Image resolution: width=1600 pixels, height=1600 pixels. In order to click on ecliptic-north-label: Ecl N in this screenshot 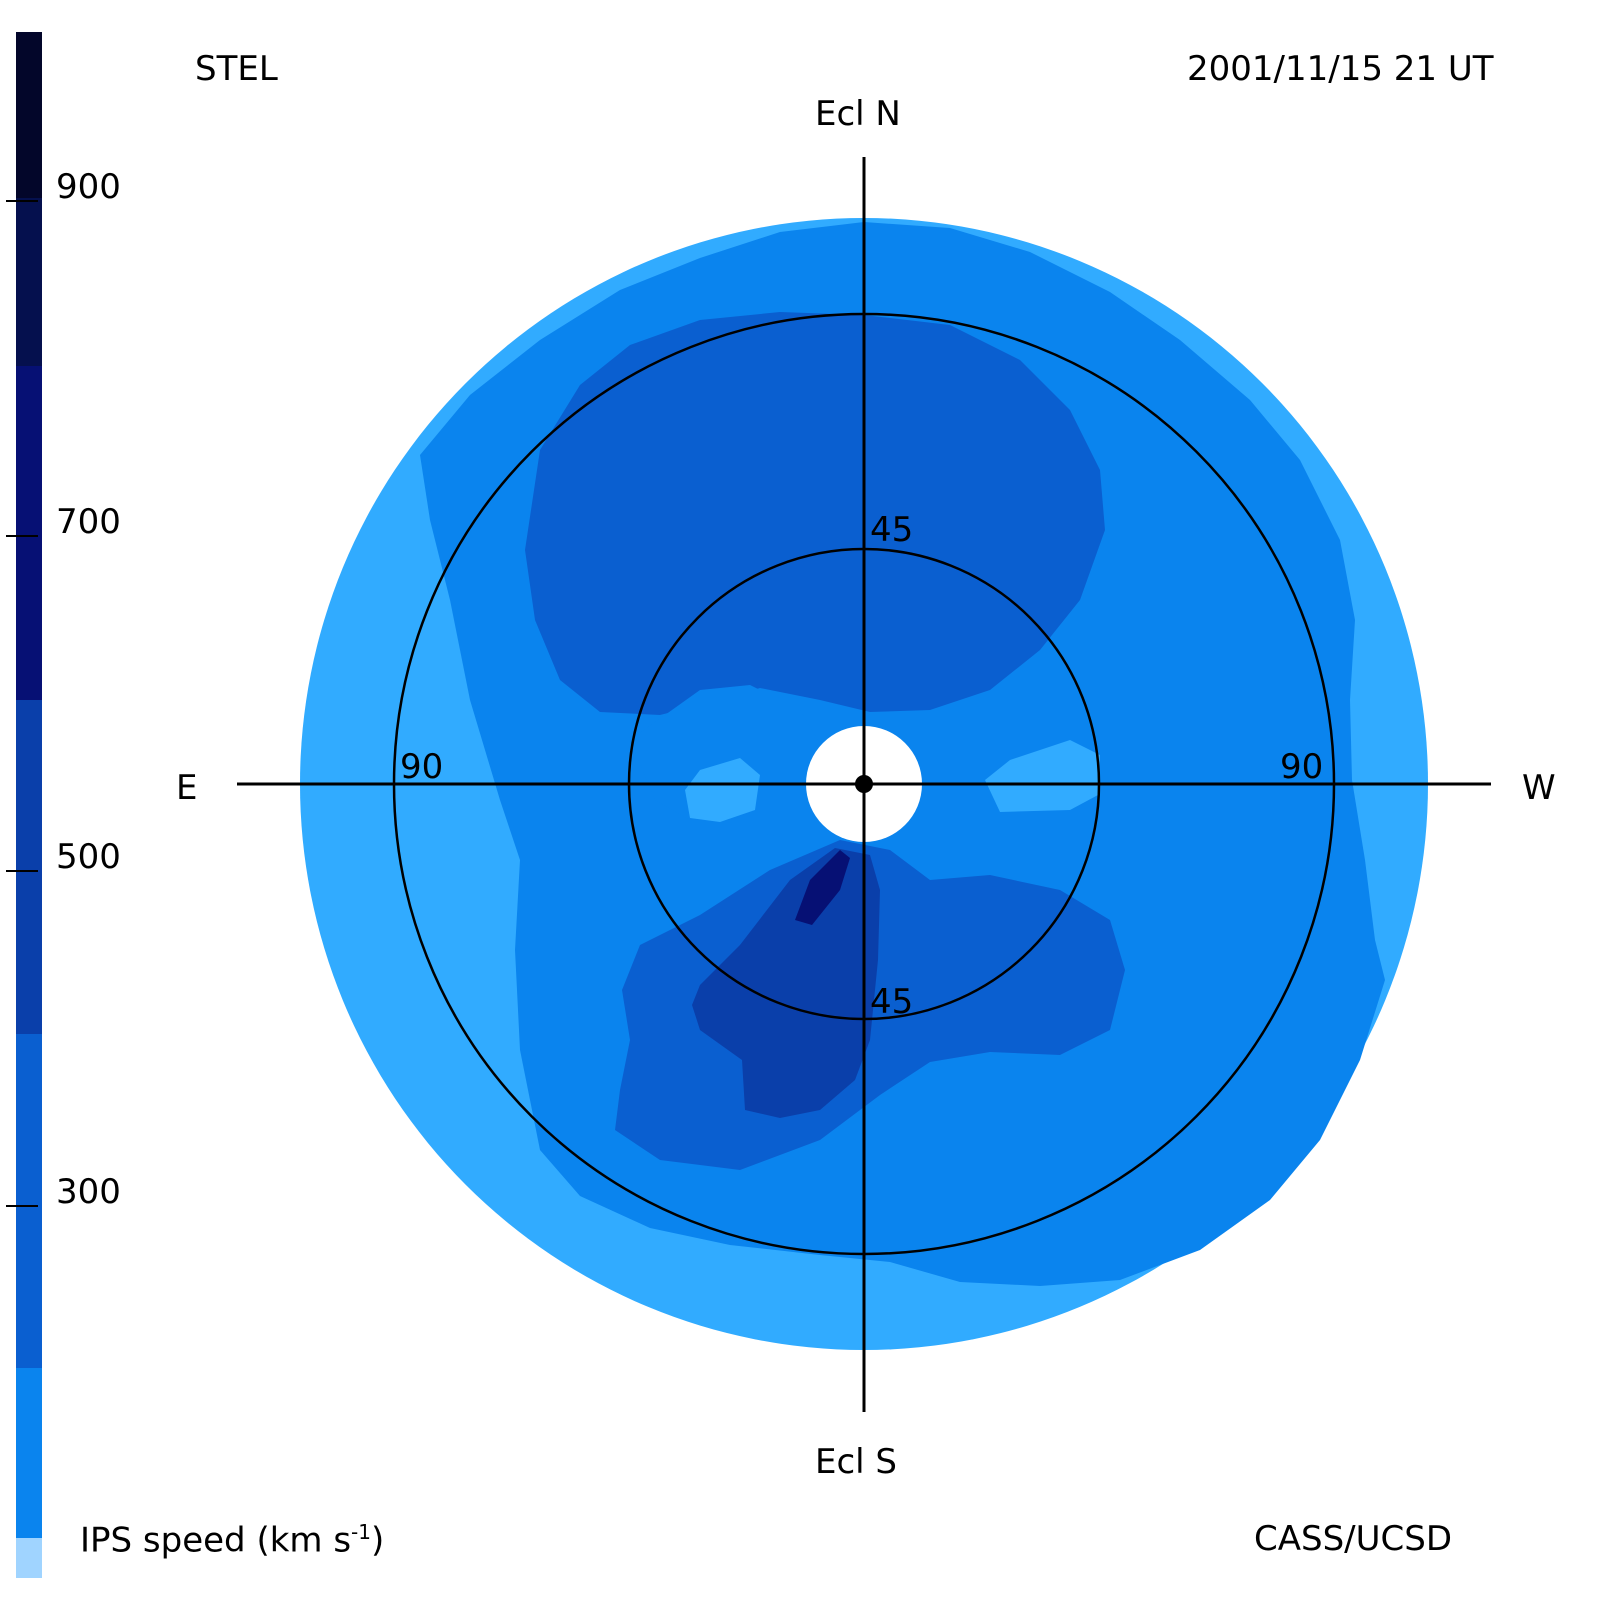, I will do `click(858, 114)`.